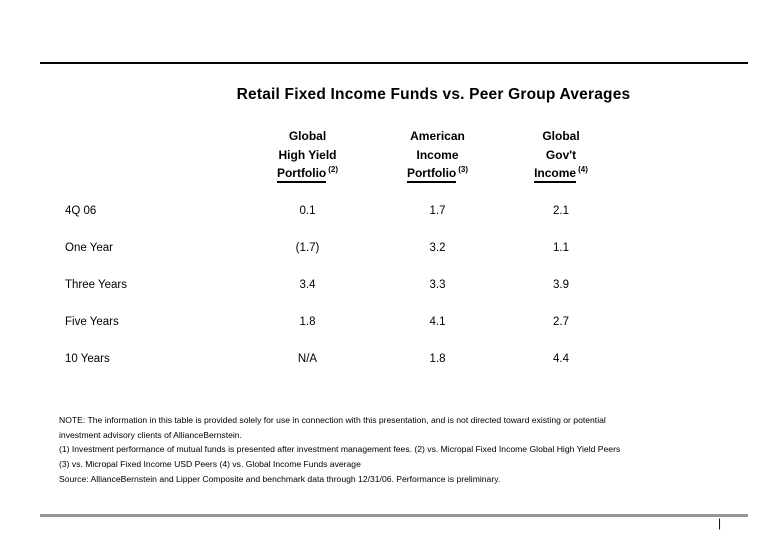 The width and height of the screenshot is (779, 540). I want to click on row-label: Three Years, so click(96, 284).